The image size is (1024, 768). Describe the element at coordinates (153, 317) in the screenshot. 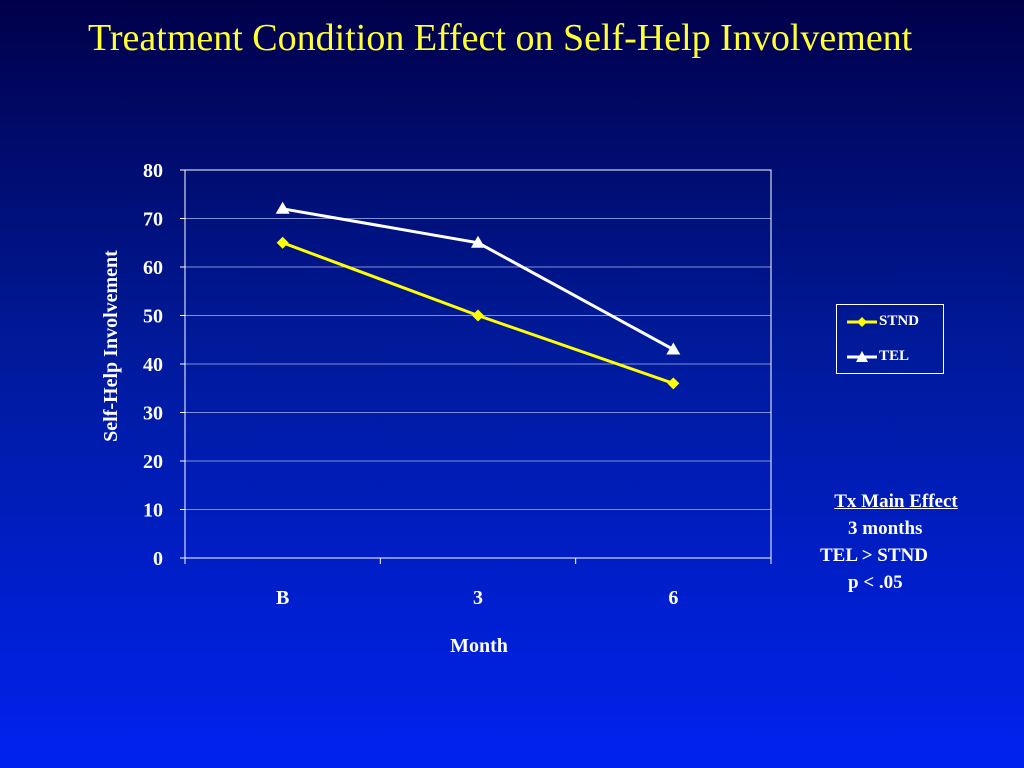

I see `y-tick-label: 50` at that location.